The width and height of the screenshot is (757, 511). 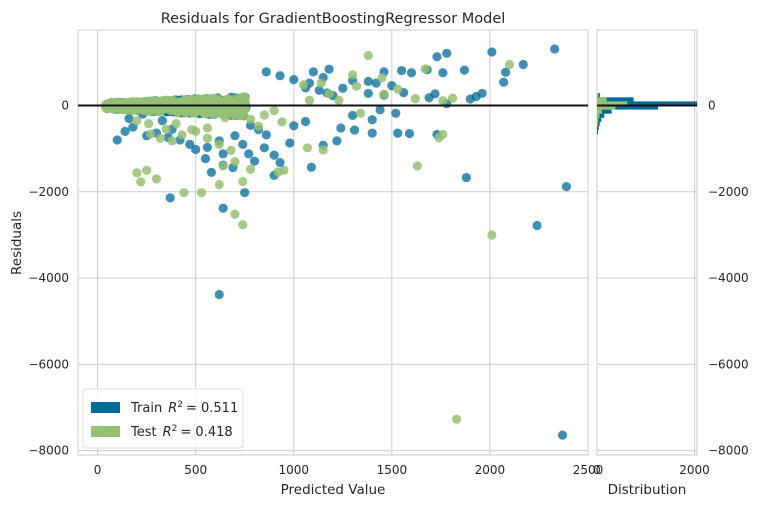 I want to click on legend: Train R2 = 0.511 Test R2 = 0.418, so click(x=163, y=418).